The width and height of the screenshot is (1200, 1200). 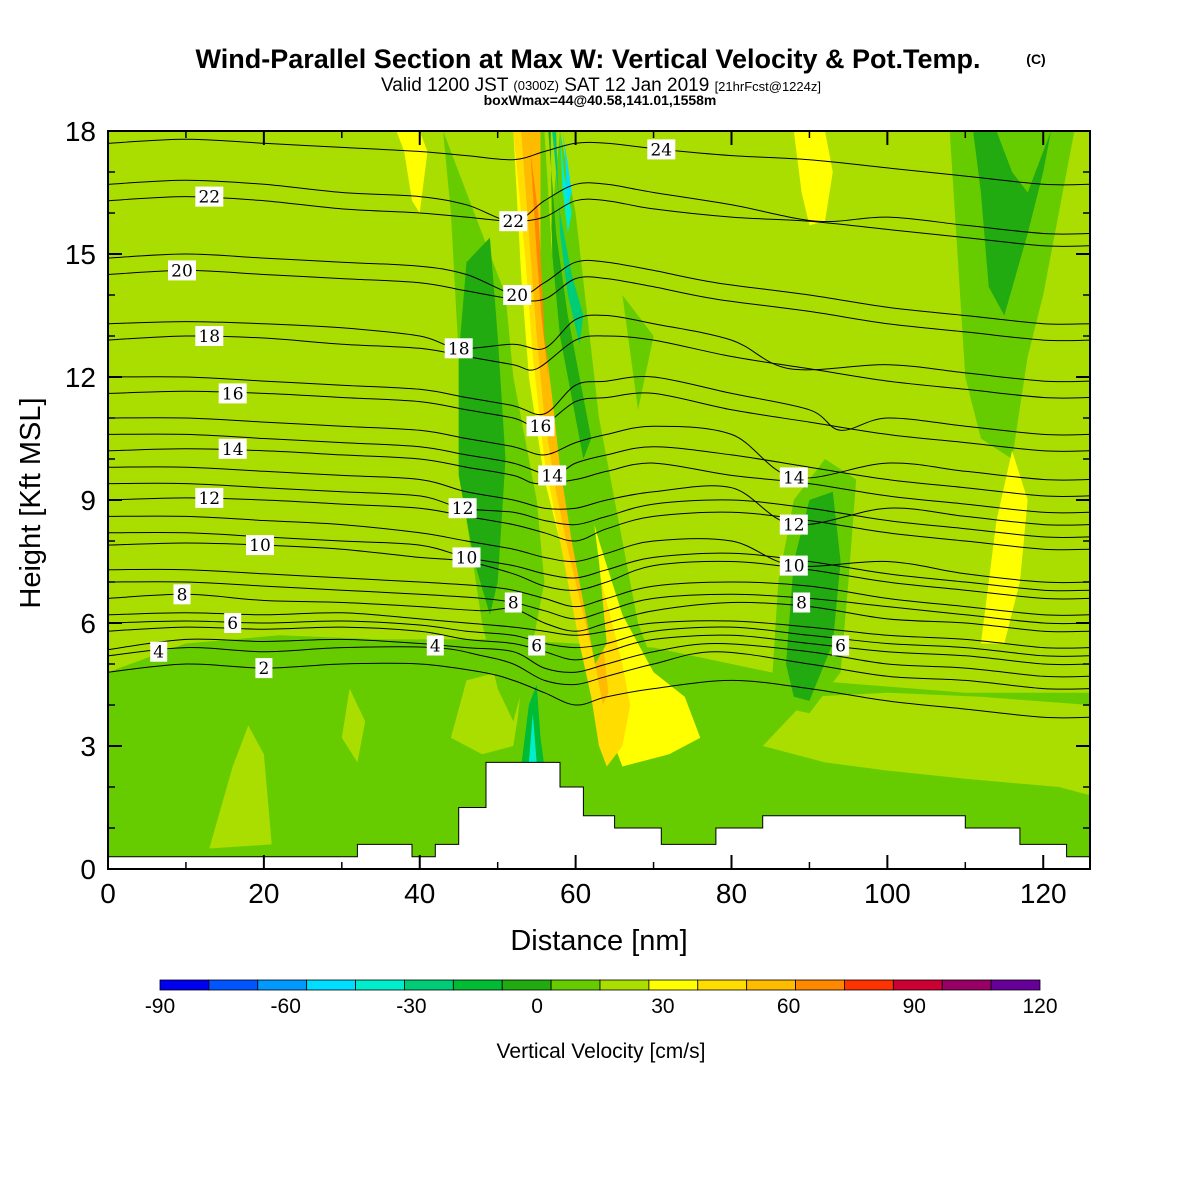 I want to click on colorbar-label: -30, so click(x=411, y=1006).